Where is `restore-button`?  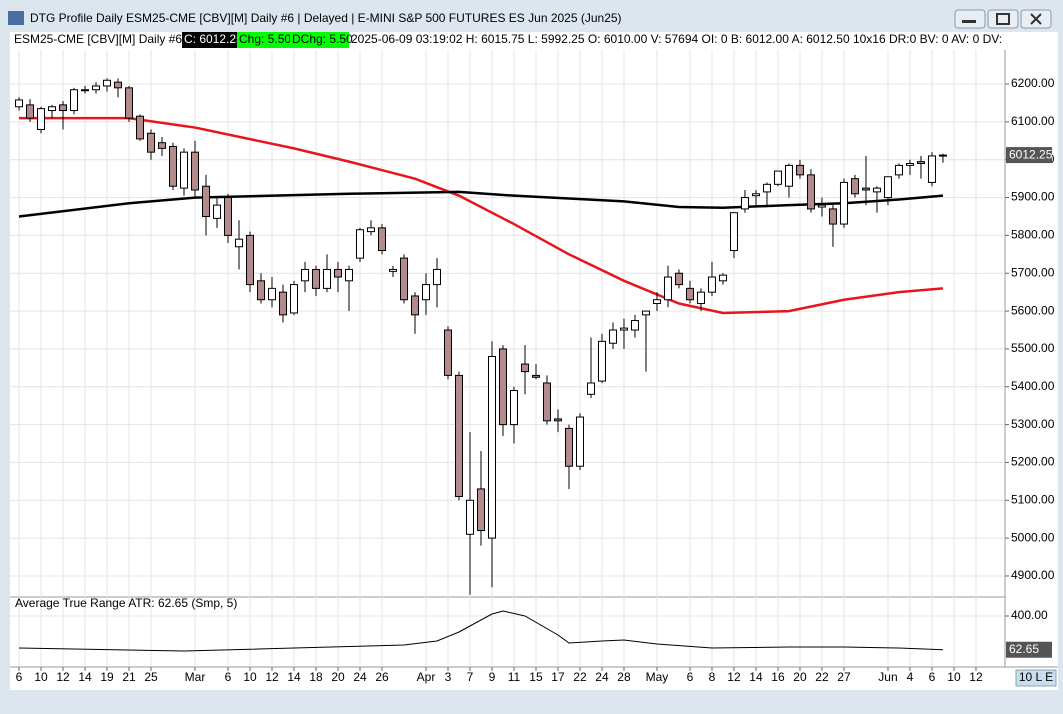 restore-button is located at coordinates (1003, 19).